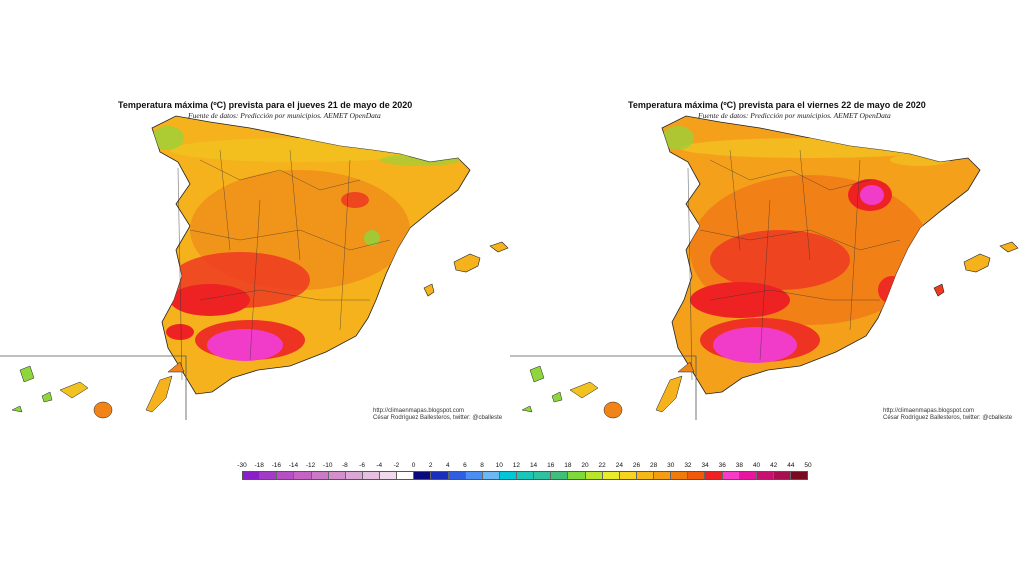  What do you see at coordinates (259, 465) in the screenshot?
I see `legend-tick-label: -18` at bounding box center [259, 465].